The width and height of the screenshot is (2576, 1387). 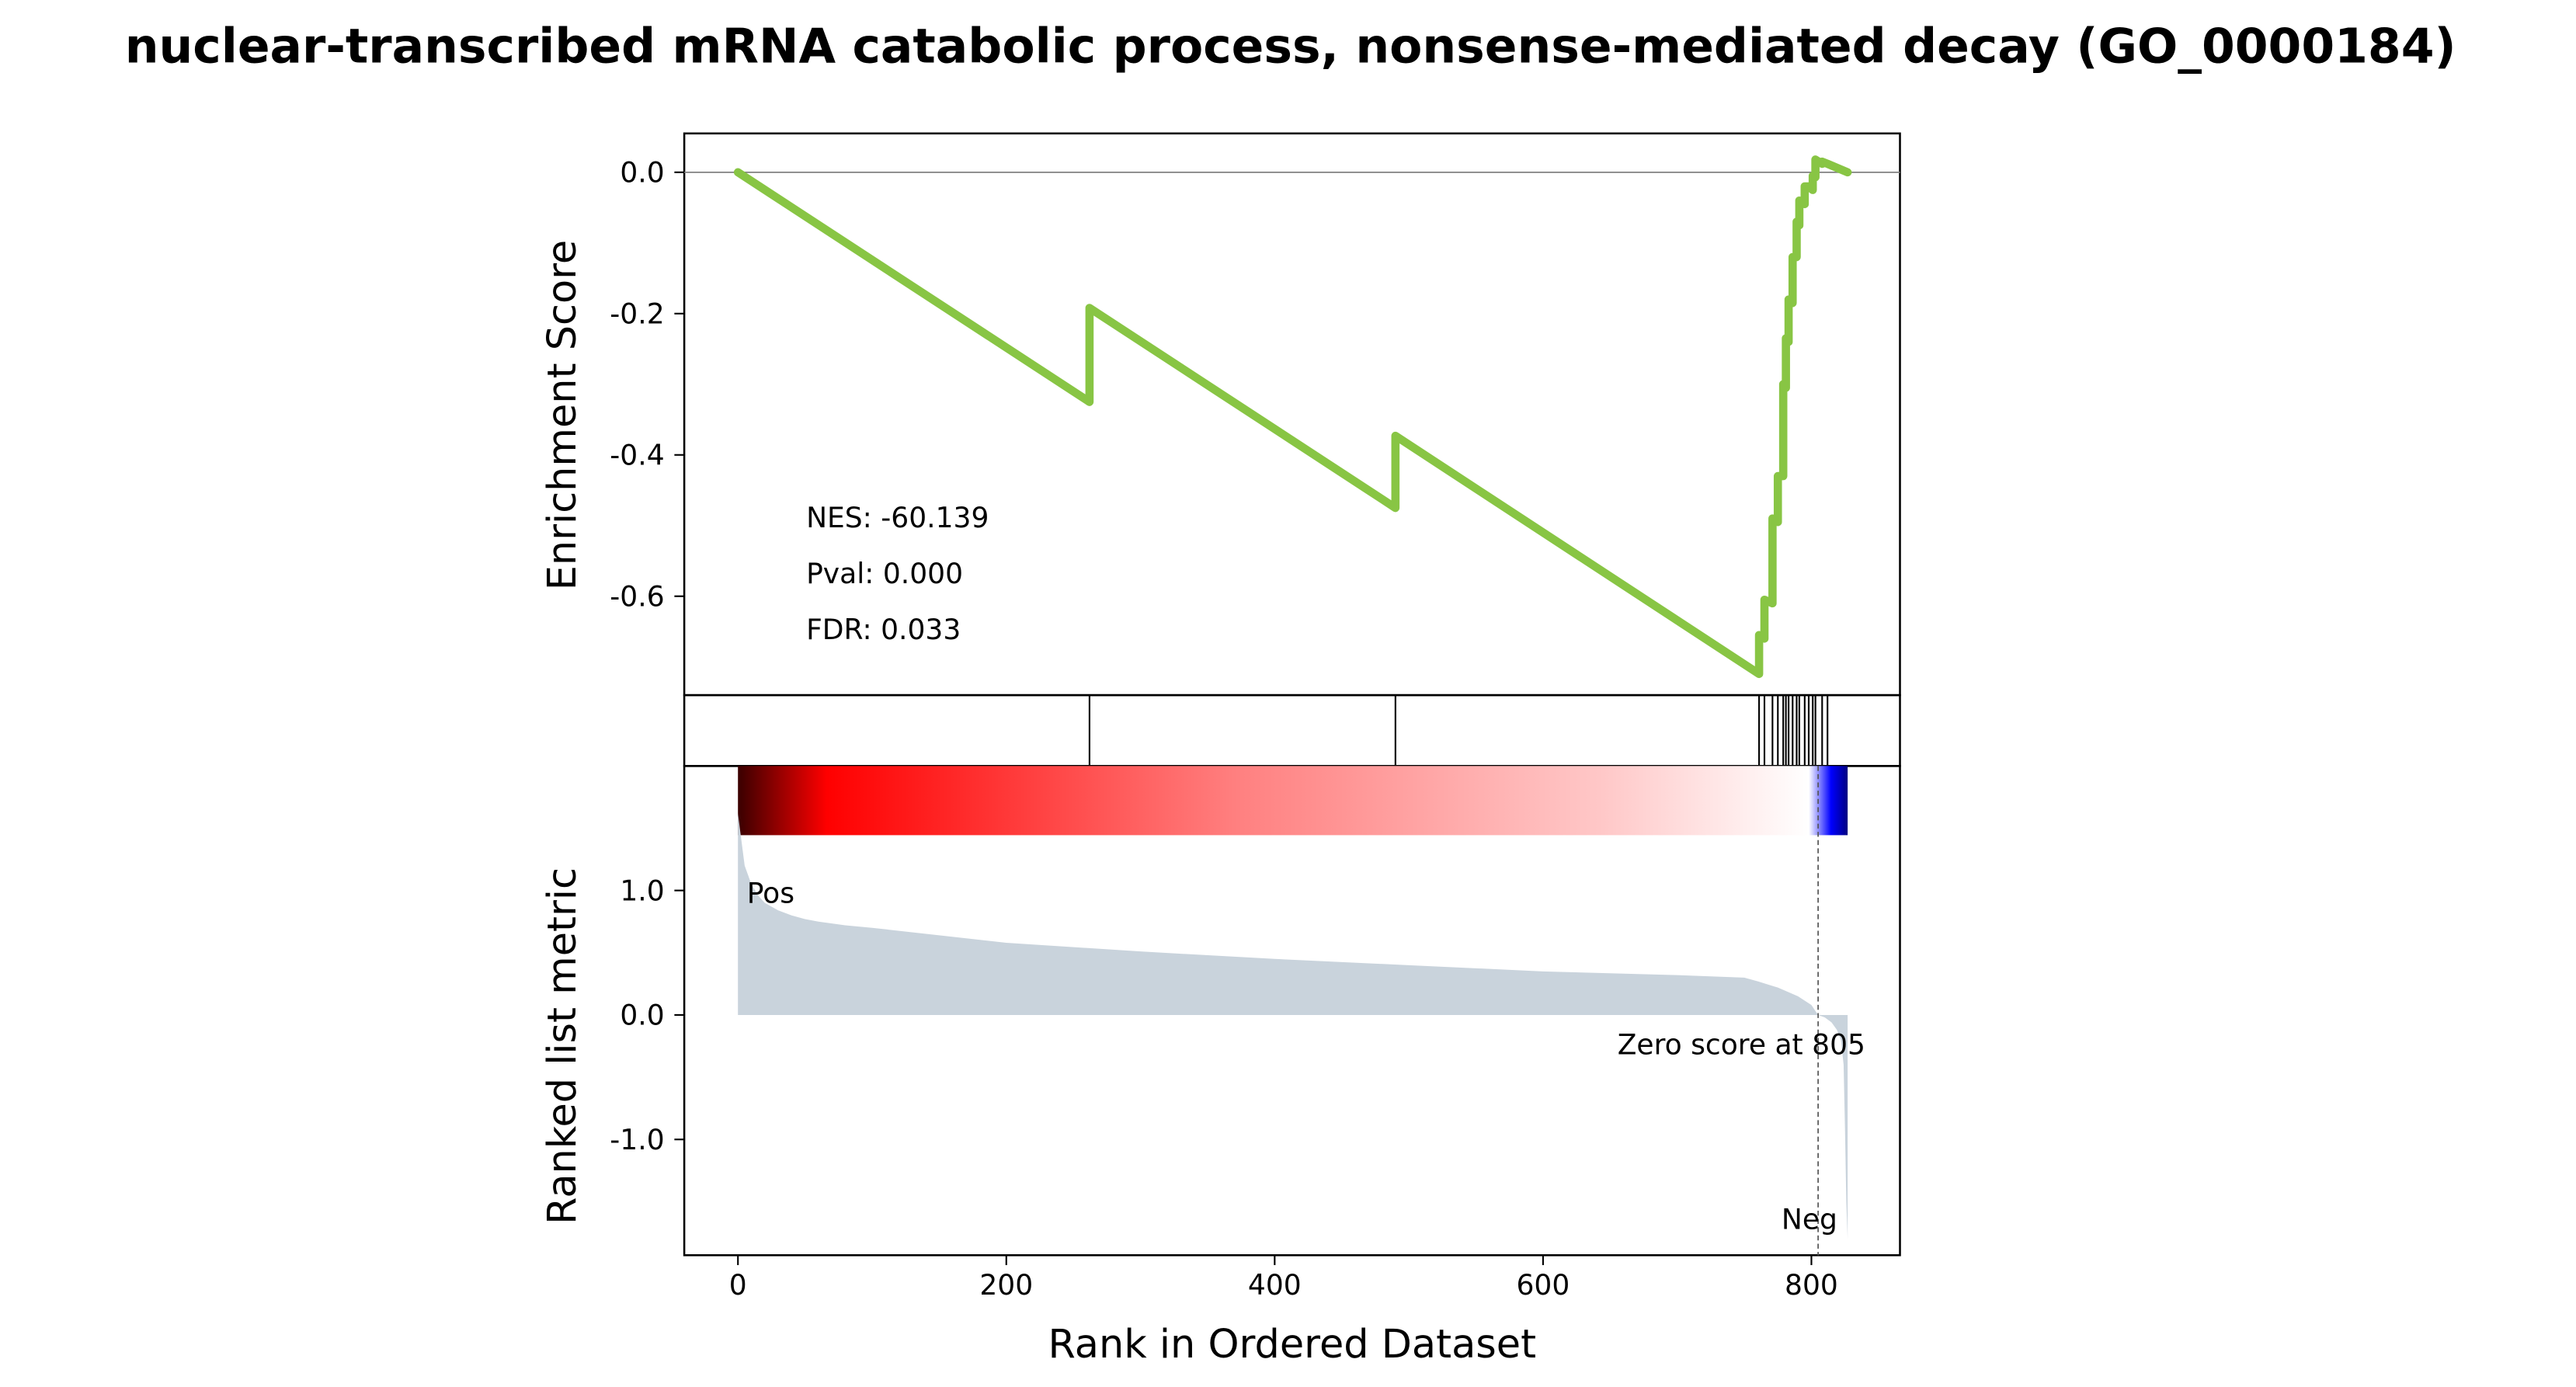 I want to click on neg-label: Neg, so click(x=1809, y=1219).